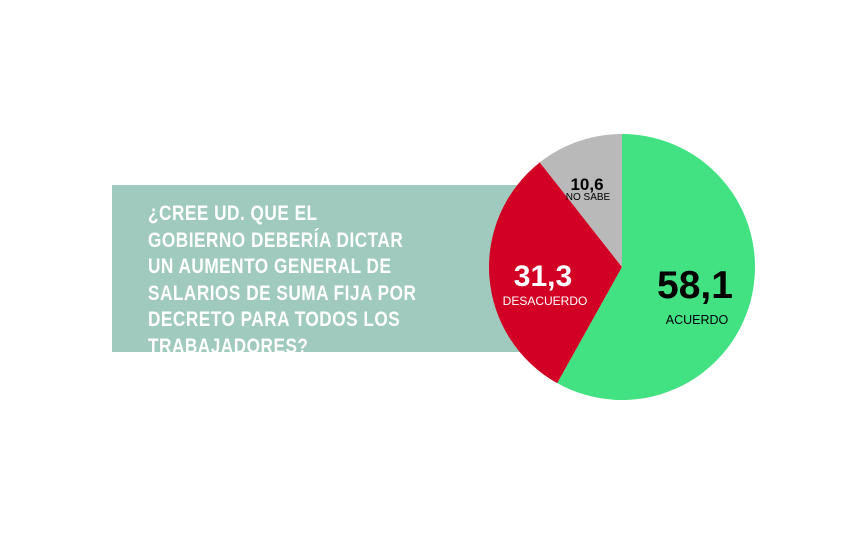  Describe the element at coordinates (697, 320) in the screenshot. I see `slice-label-acuerdo: ACUERDO` at that location.